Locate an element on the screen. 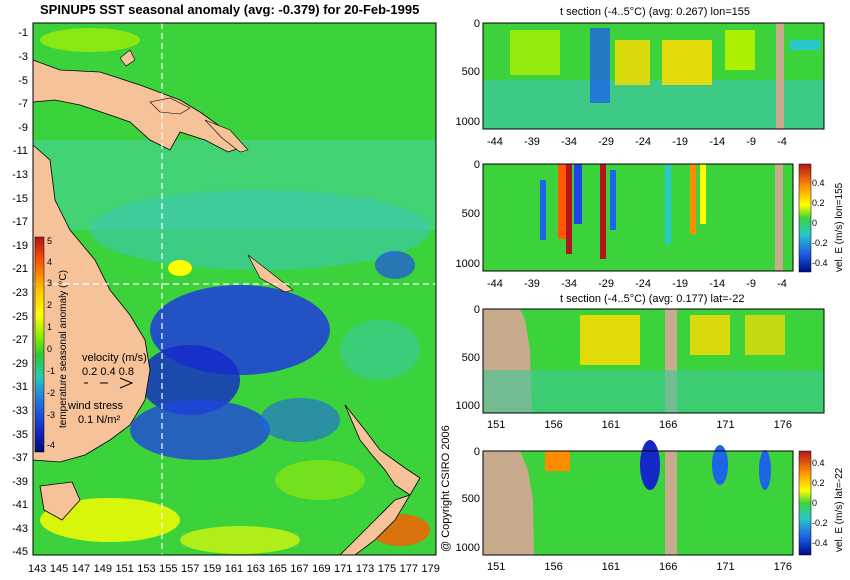 This screenshot has height=580, width=850. lon-tick: 163 is located at coordinates (255, 569).